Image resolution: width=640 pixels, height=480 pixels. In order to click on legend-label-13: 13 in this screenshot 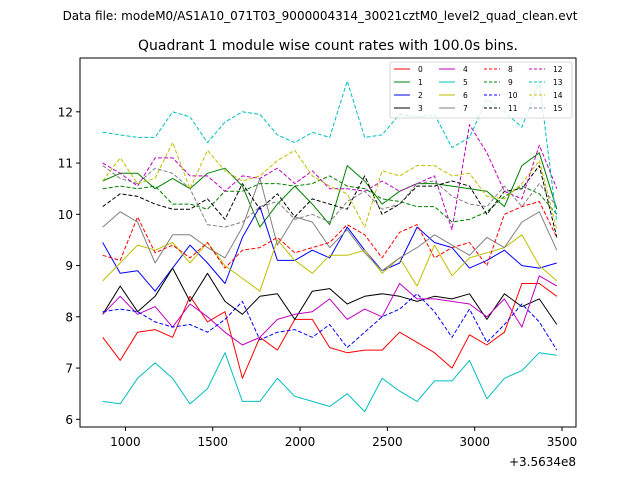, I will do `click(558, 82)`.